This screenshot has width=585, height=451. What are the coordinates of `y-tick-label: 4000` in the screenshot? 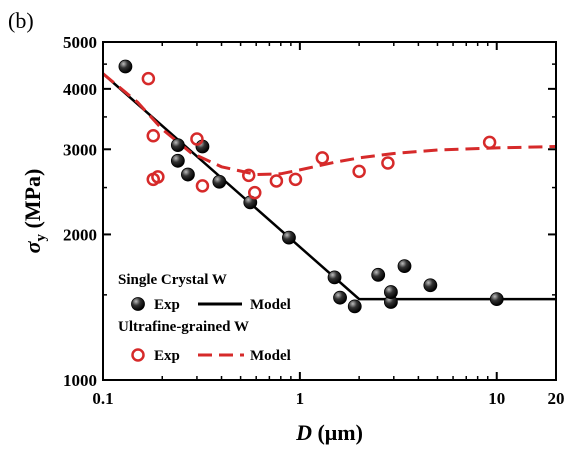 It's located at (80, 89).